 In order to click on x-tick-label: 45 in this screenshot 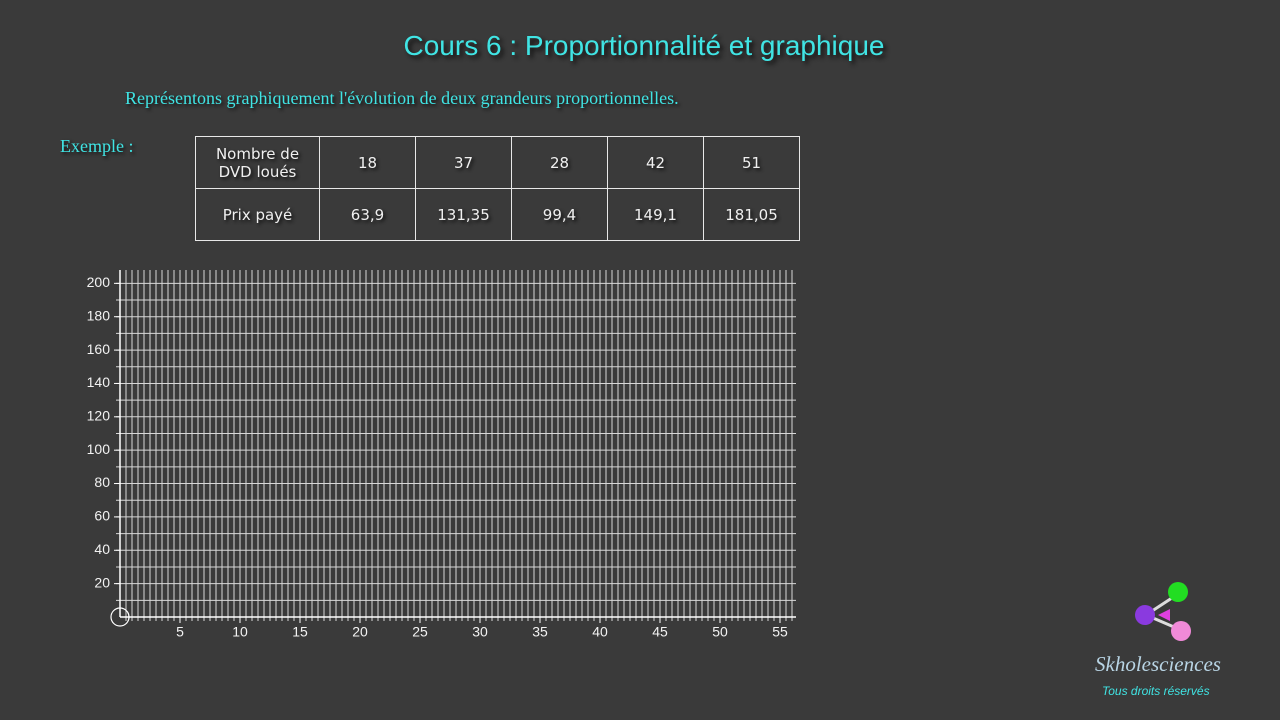, I will do `click(660, 632)`.